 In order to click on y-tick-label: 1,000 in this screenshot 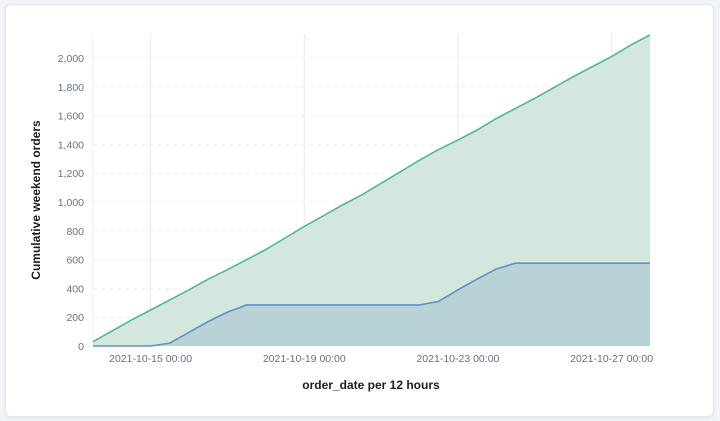, I will do `click(71, 203)`.